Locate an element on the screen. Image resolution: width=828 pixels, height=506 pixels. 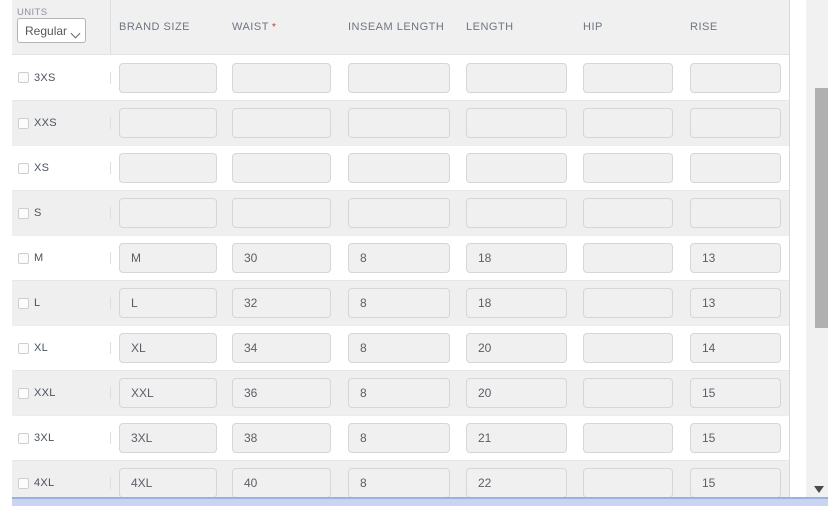
vertical-scrollbar is located at coordinates (817, 253).